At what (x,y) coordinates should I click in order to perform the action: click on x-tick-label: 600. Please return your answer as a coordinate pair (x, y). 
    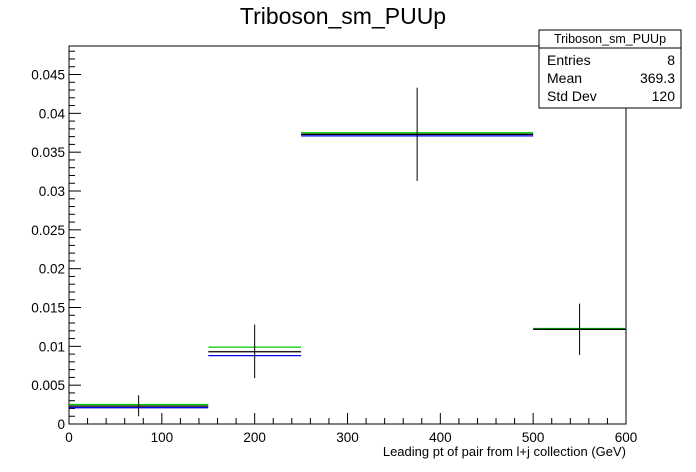
    Looking at the image, I should click on (626, 437).